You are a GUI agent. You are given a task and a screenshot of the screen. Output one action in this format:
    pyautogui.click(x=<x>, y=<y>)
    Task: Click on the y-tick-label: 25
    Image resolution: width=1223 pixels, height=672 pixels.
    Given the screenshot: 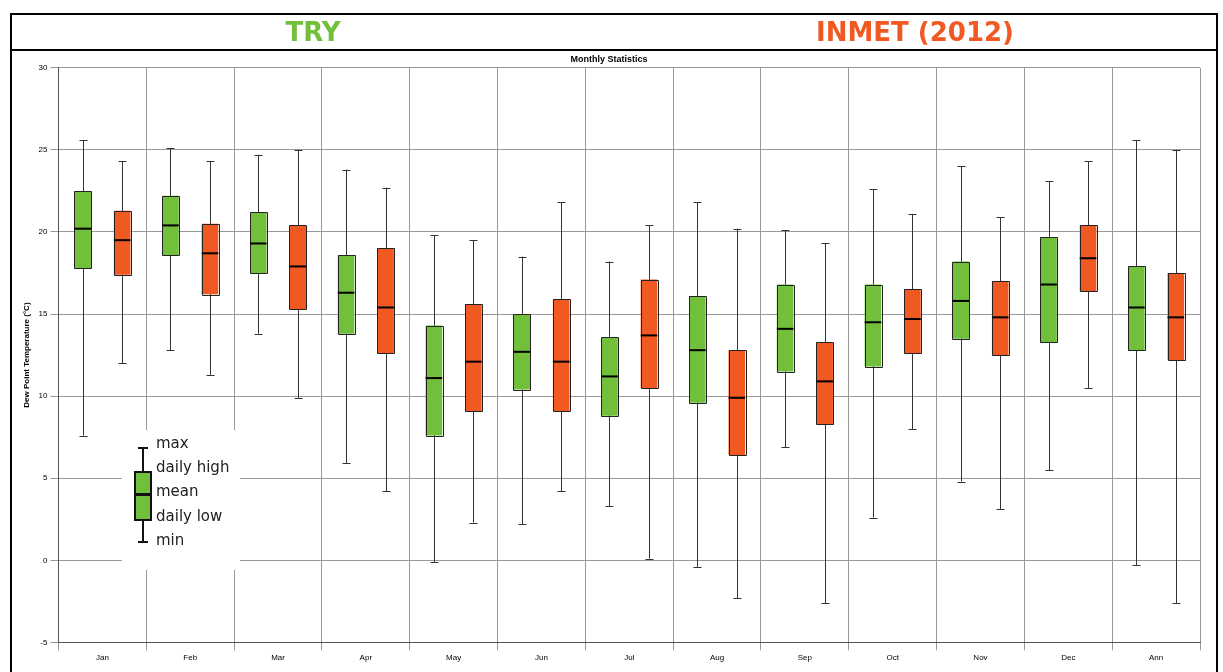 What is the action you would take?
    pyautogui.click(x=43, y=150)
    